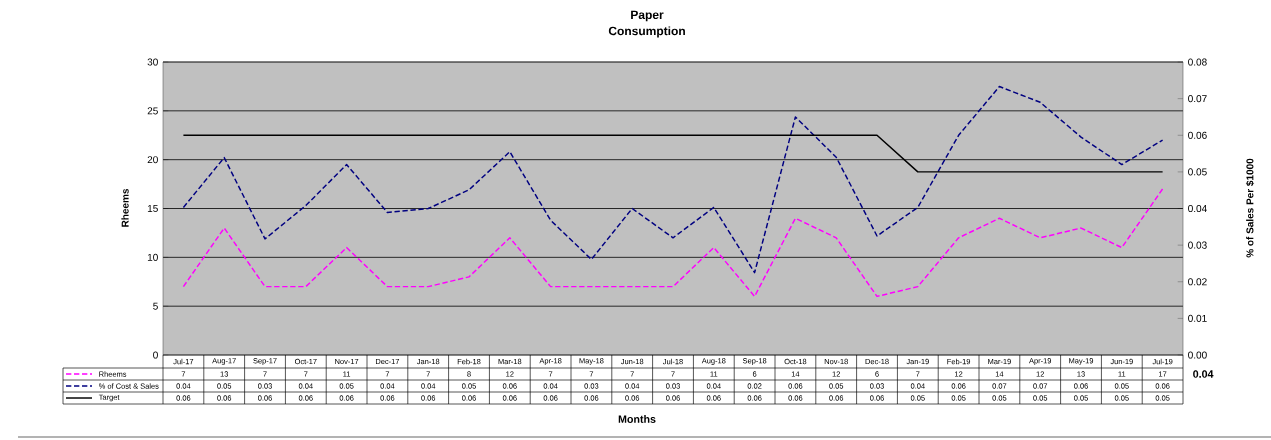 Image resolution: width=1271 pixels, height=440 pixels. What do you see at coordinates (1197, 282) in the screenshot?
I see `y2-tick-label: 0.02` at bounding box center [1197, 282].